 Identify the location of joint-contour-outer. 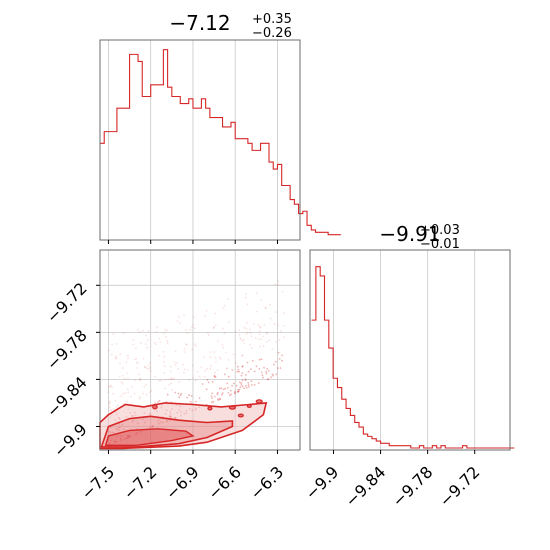
(183, 425).